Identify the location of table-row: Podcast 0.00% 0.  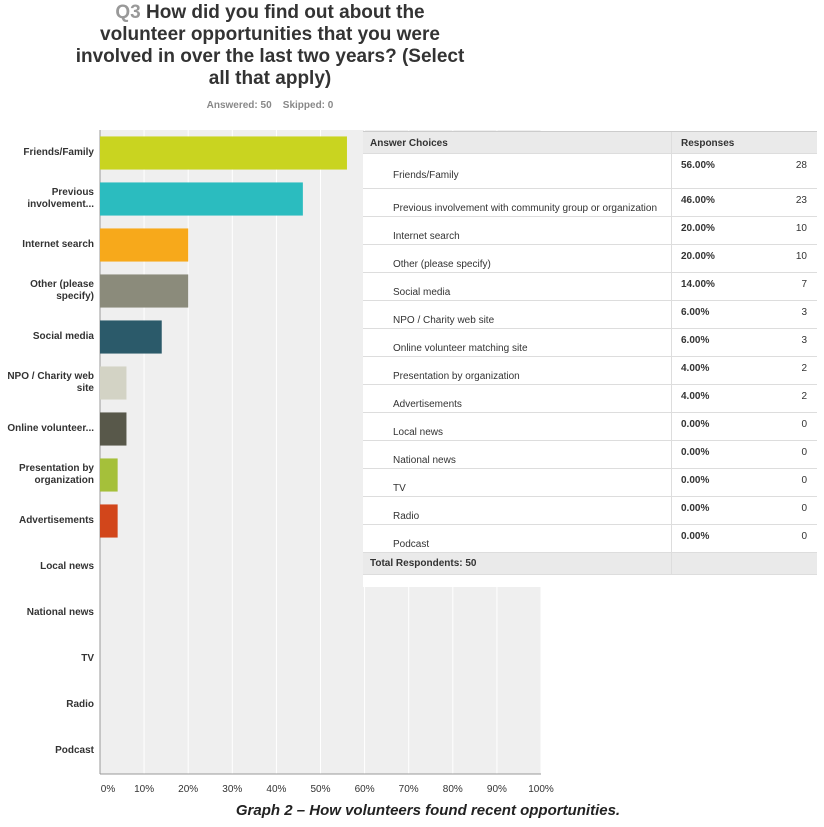
(590, 539).